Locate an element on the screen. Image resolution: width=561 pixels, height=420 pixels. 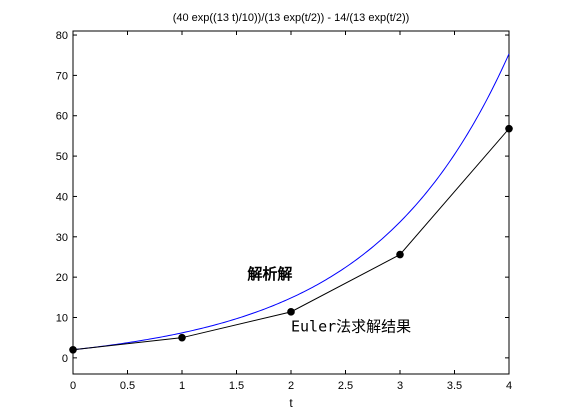
y-tick-label: 40 is located at coordinates (62, 197).